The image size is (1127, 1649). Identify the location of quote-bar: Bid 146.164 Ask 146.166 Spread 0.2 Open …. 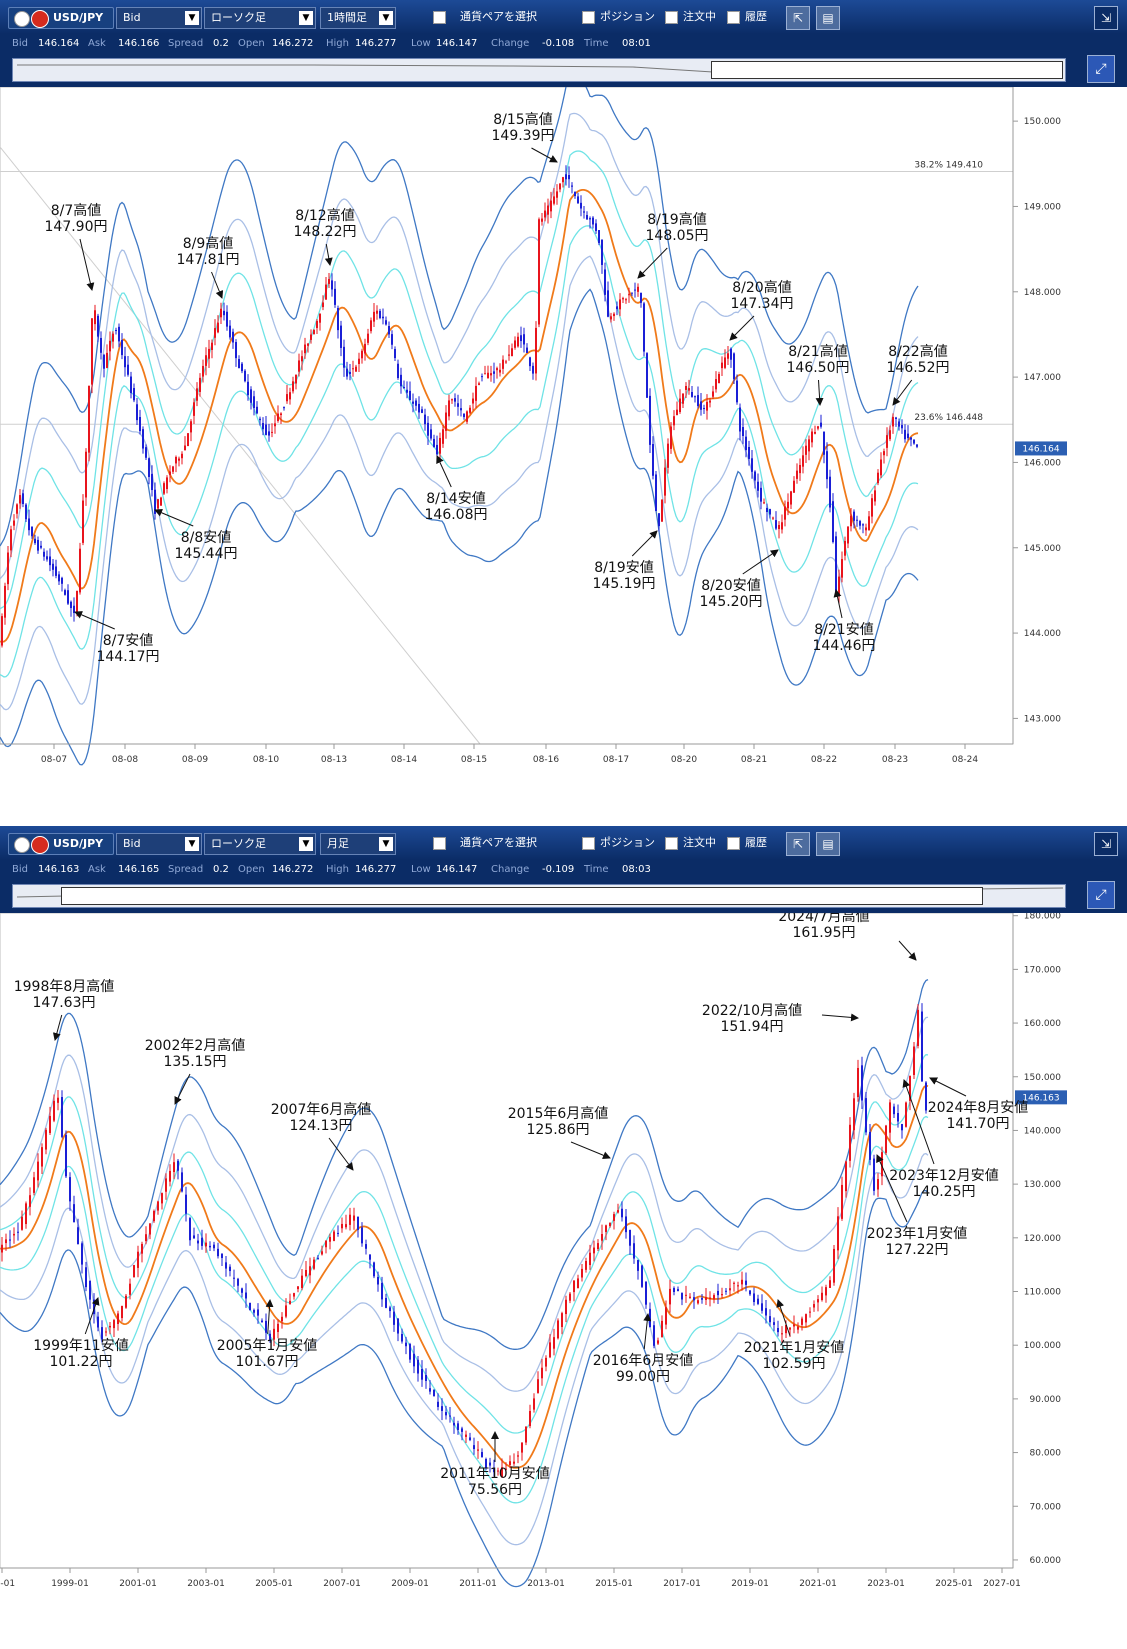
(563, 45).